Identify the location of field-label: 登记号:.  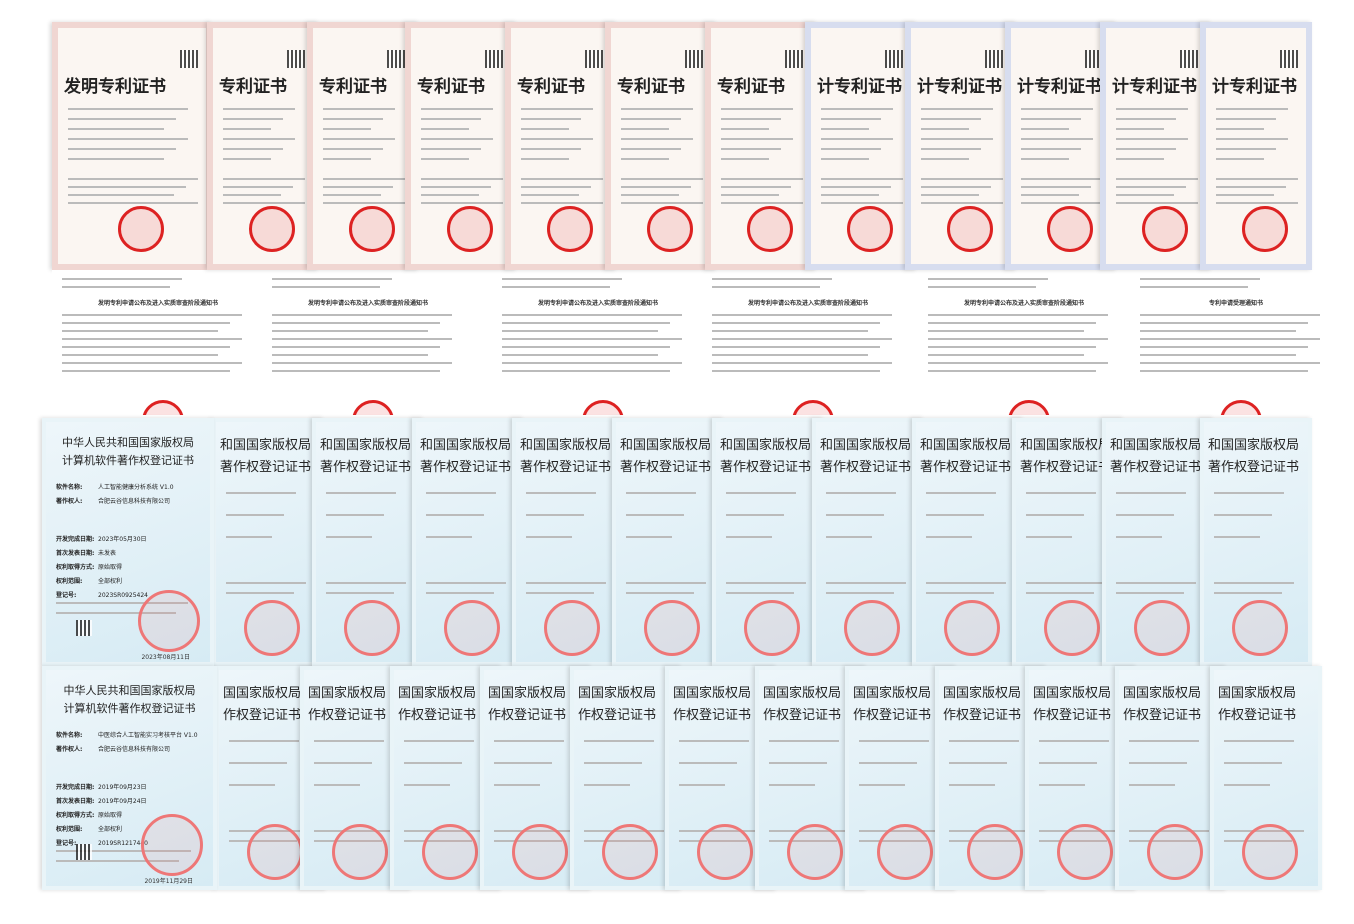
(66, 843).